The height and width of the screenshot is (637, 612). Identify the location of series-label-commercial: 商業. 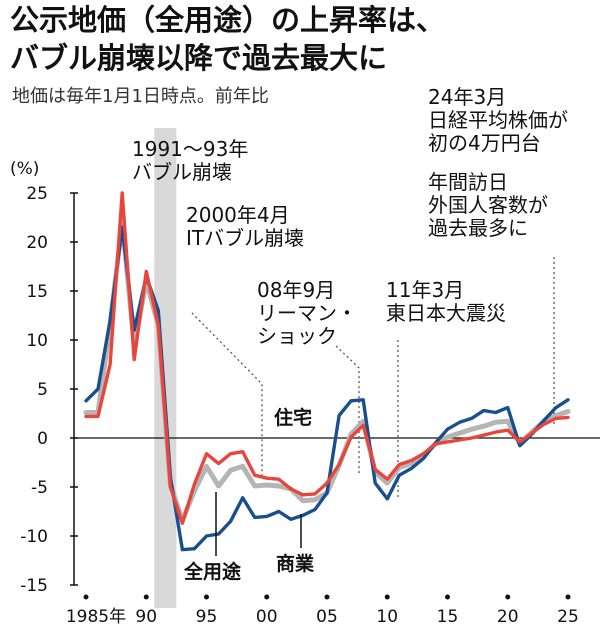
(295, 544).